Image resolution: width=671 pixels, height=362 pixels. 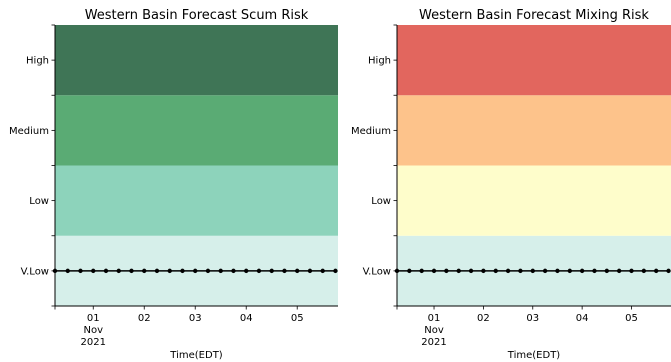 What do you see at coordinates (93, 342) in the screenshot?
I see `scum-x-tick-year: 2021` at bounding box center [93, 342].